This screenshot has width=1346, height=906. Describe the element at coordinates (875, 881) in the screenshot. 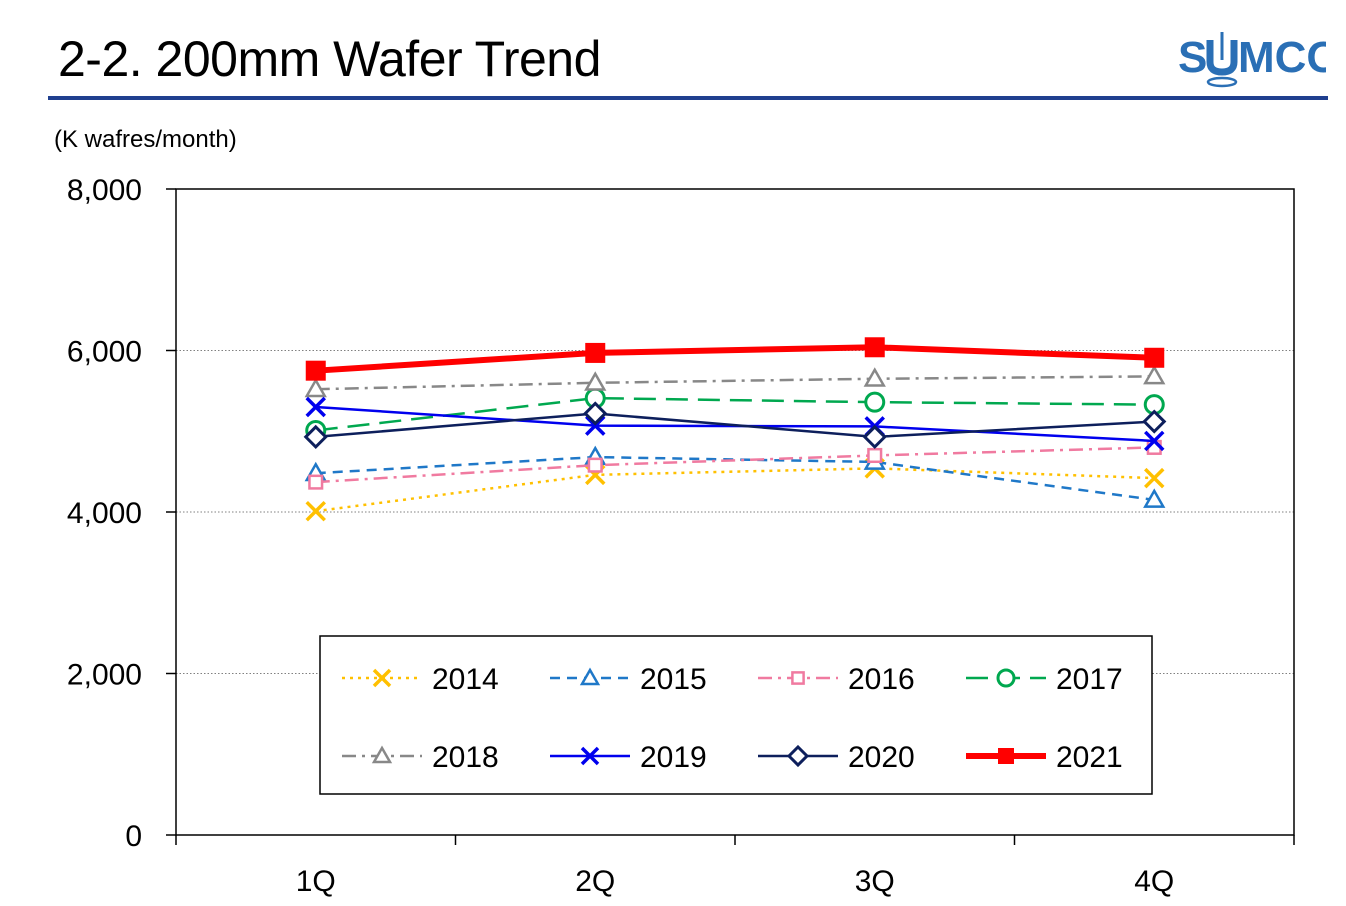

I see `x-tick-label: 3Q` at that location.